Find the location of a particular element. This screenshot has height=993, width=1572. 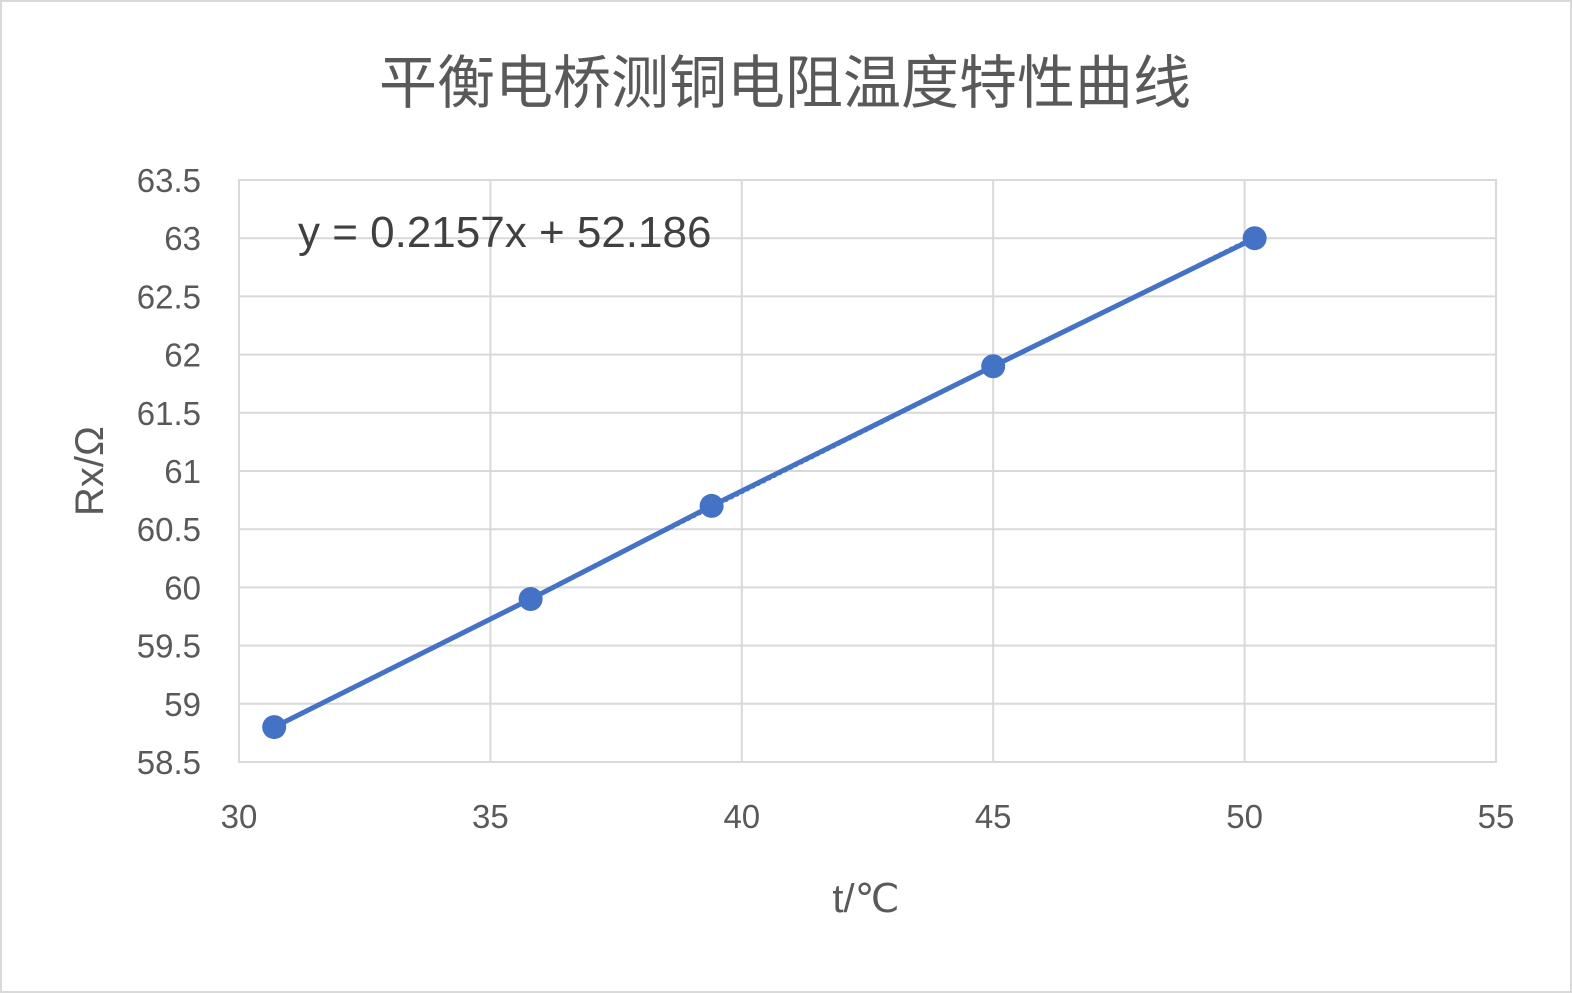

trendline-equation: y = 0.2157x + 52.186 is located at coordinates (504, 232).